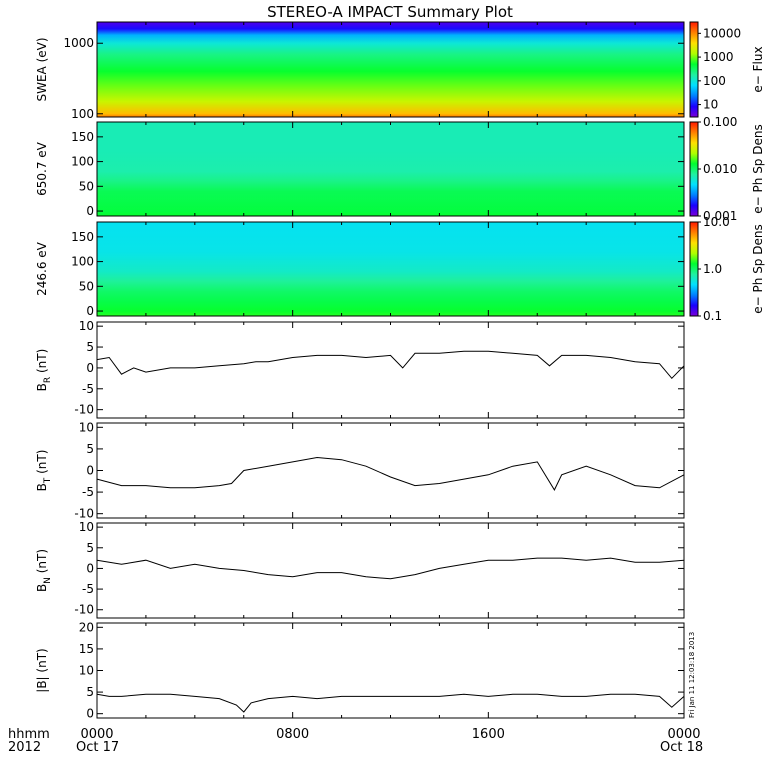 Image resolution: width=780 pixels, height=780 pixels. Describe the element at coordinates (390, 365) in the screenshot. I see `br-trace` at that location.